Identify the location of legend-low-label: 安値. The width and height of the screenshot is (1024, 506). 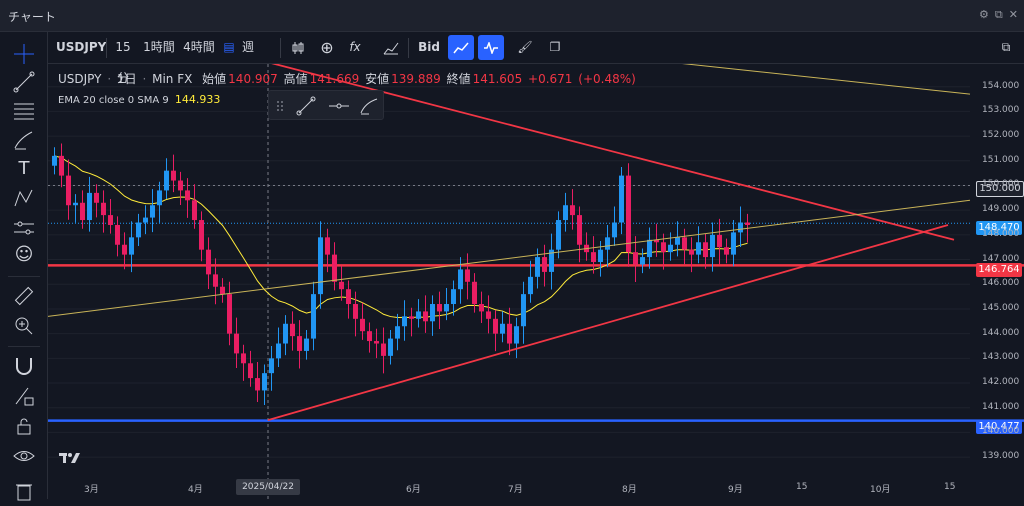
(377, 79).